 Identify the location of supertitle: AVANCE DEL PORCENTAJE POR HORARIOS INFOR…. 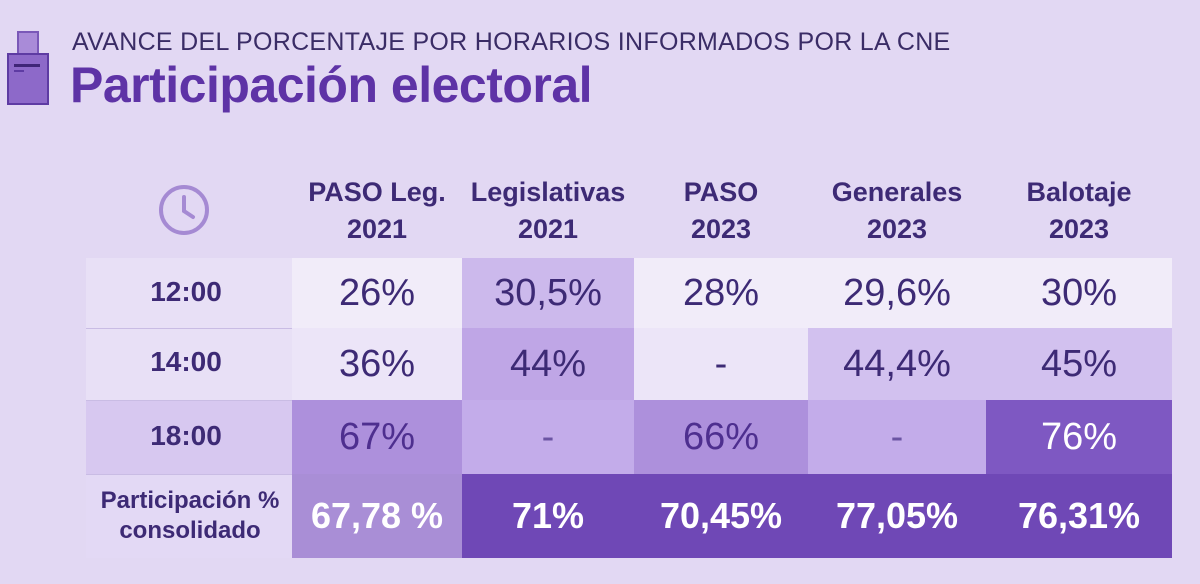
(511, 42).